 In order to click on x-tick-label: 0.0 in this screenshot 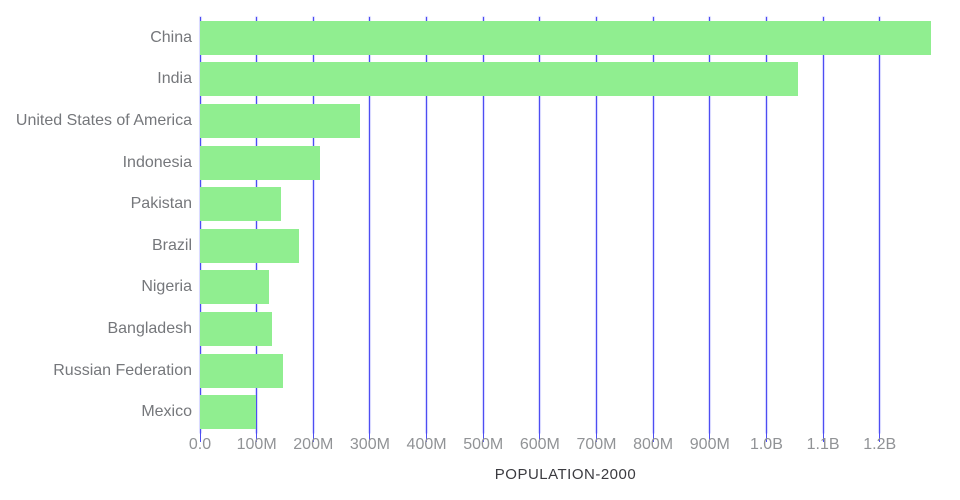, I will do `click(200, 444)`.